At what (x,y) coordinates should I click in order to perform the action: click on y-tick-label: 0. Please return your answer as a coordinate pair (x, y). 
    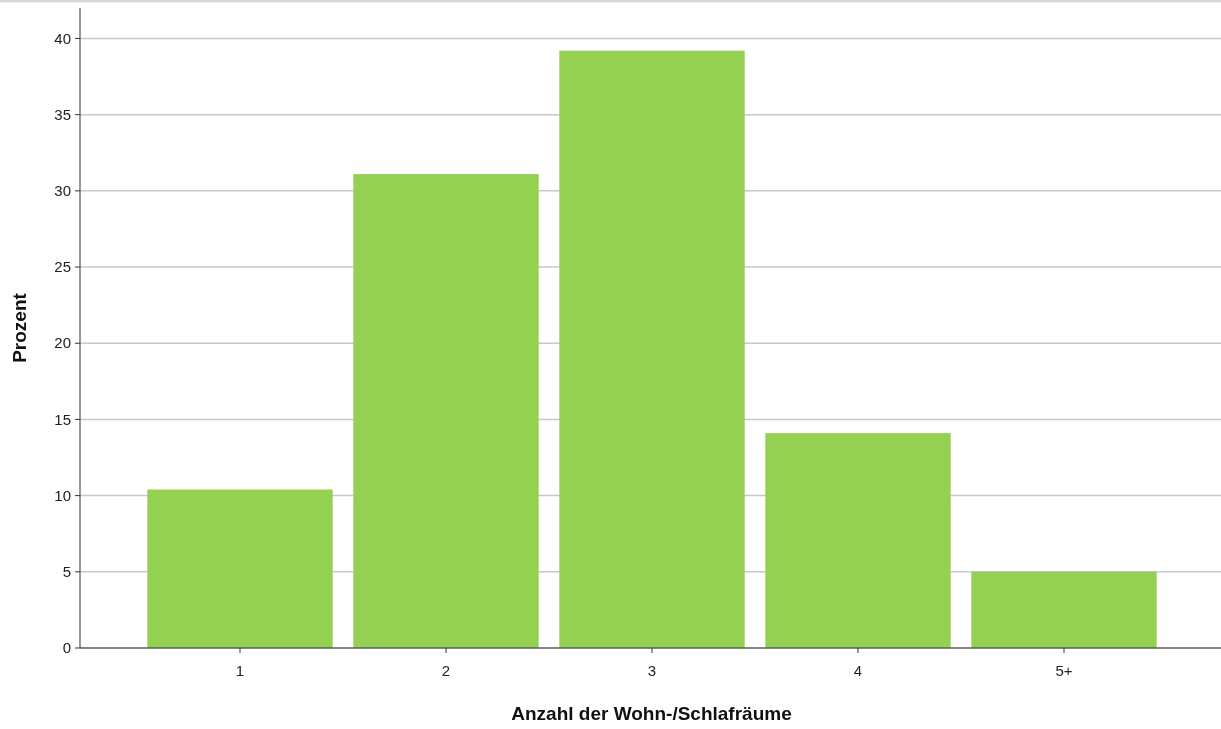
    Looking at the image, I should click on (66, 648).